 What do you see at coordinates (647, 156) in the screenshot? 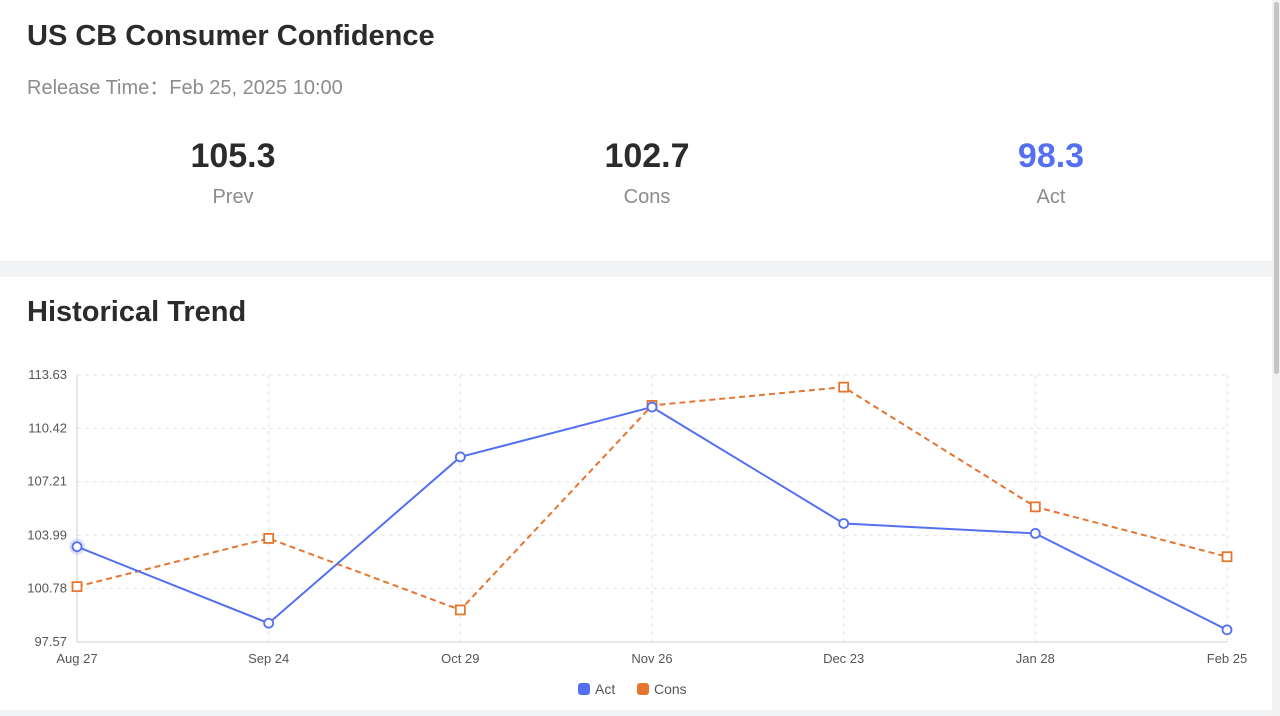
I see `cons-value: 102.7` at bounding box center [647, 156].